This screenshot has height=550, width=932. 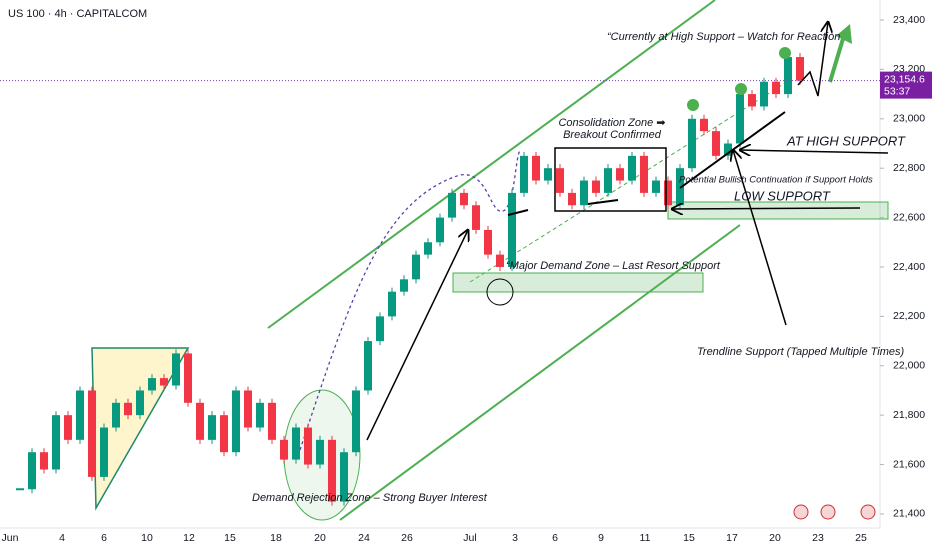 What do you see at coordinates (189, 538) in the screenshot?
I see `x-tick-label: 12` at bounding box center [189, 538].